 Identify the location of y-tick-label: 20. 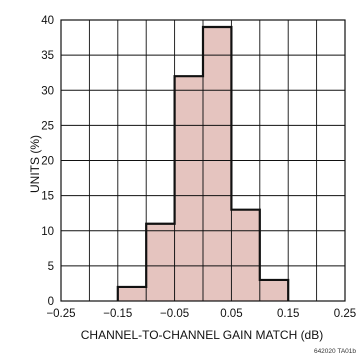
(47, 162).